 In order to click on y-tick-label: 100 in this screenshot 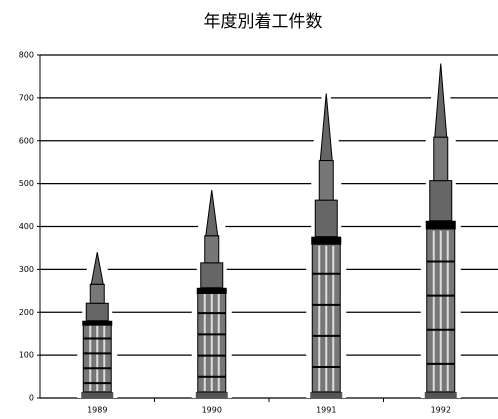, I will do `click(26, 355)`.